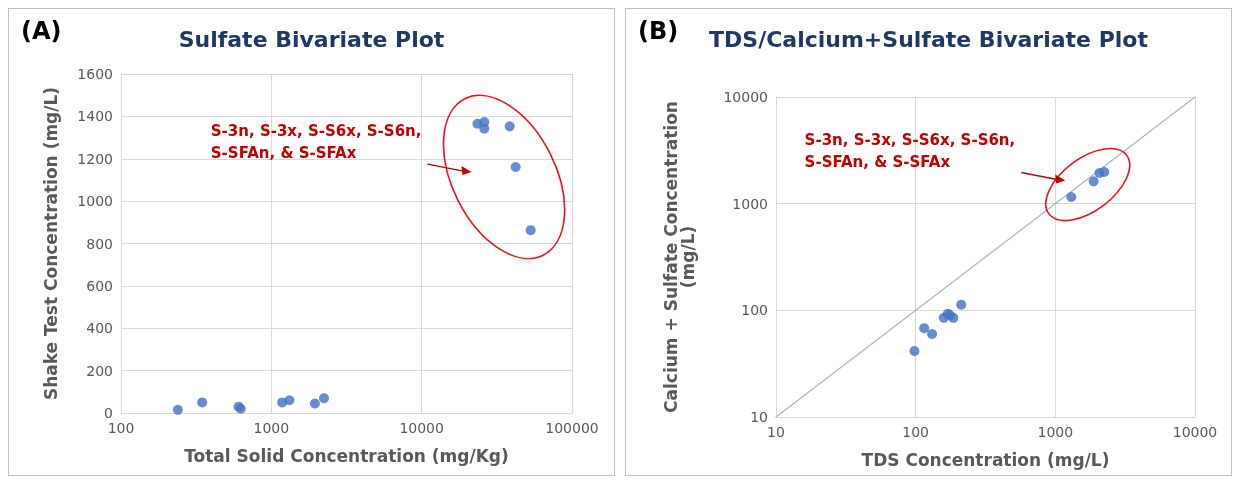  What do you see at coordinates (108, 413) in the screenshot?
I see `y-tick-label: 0` at bounding box center [108, 413].